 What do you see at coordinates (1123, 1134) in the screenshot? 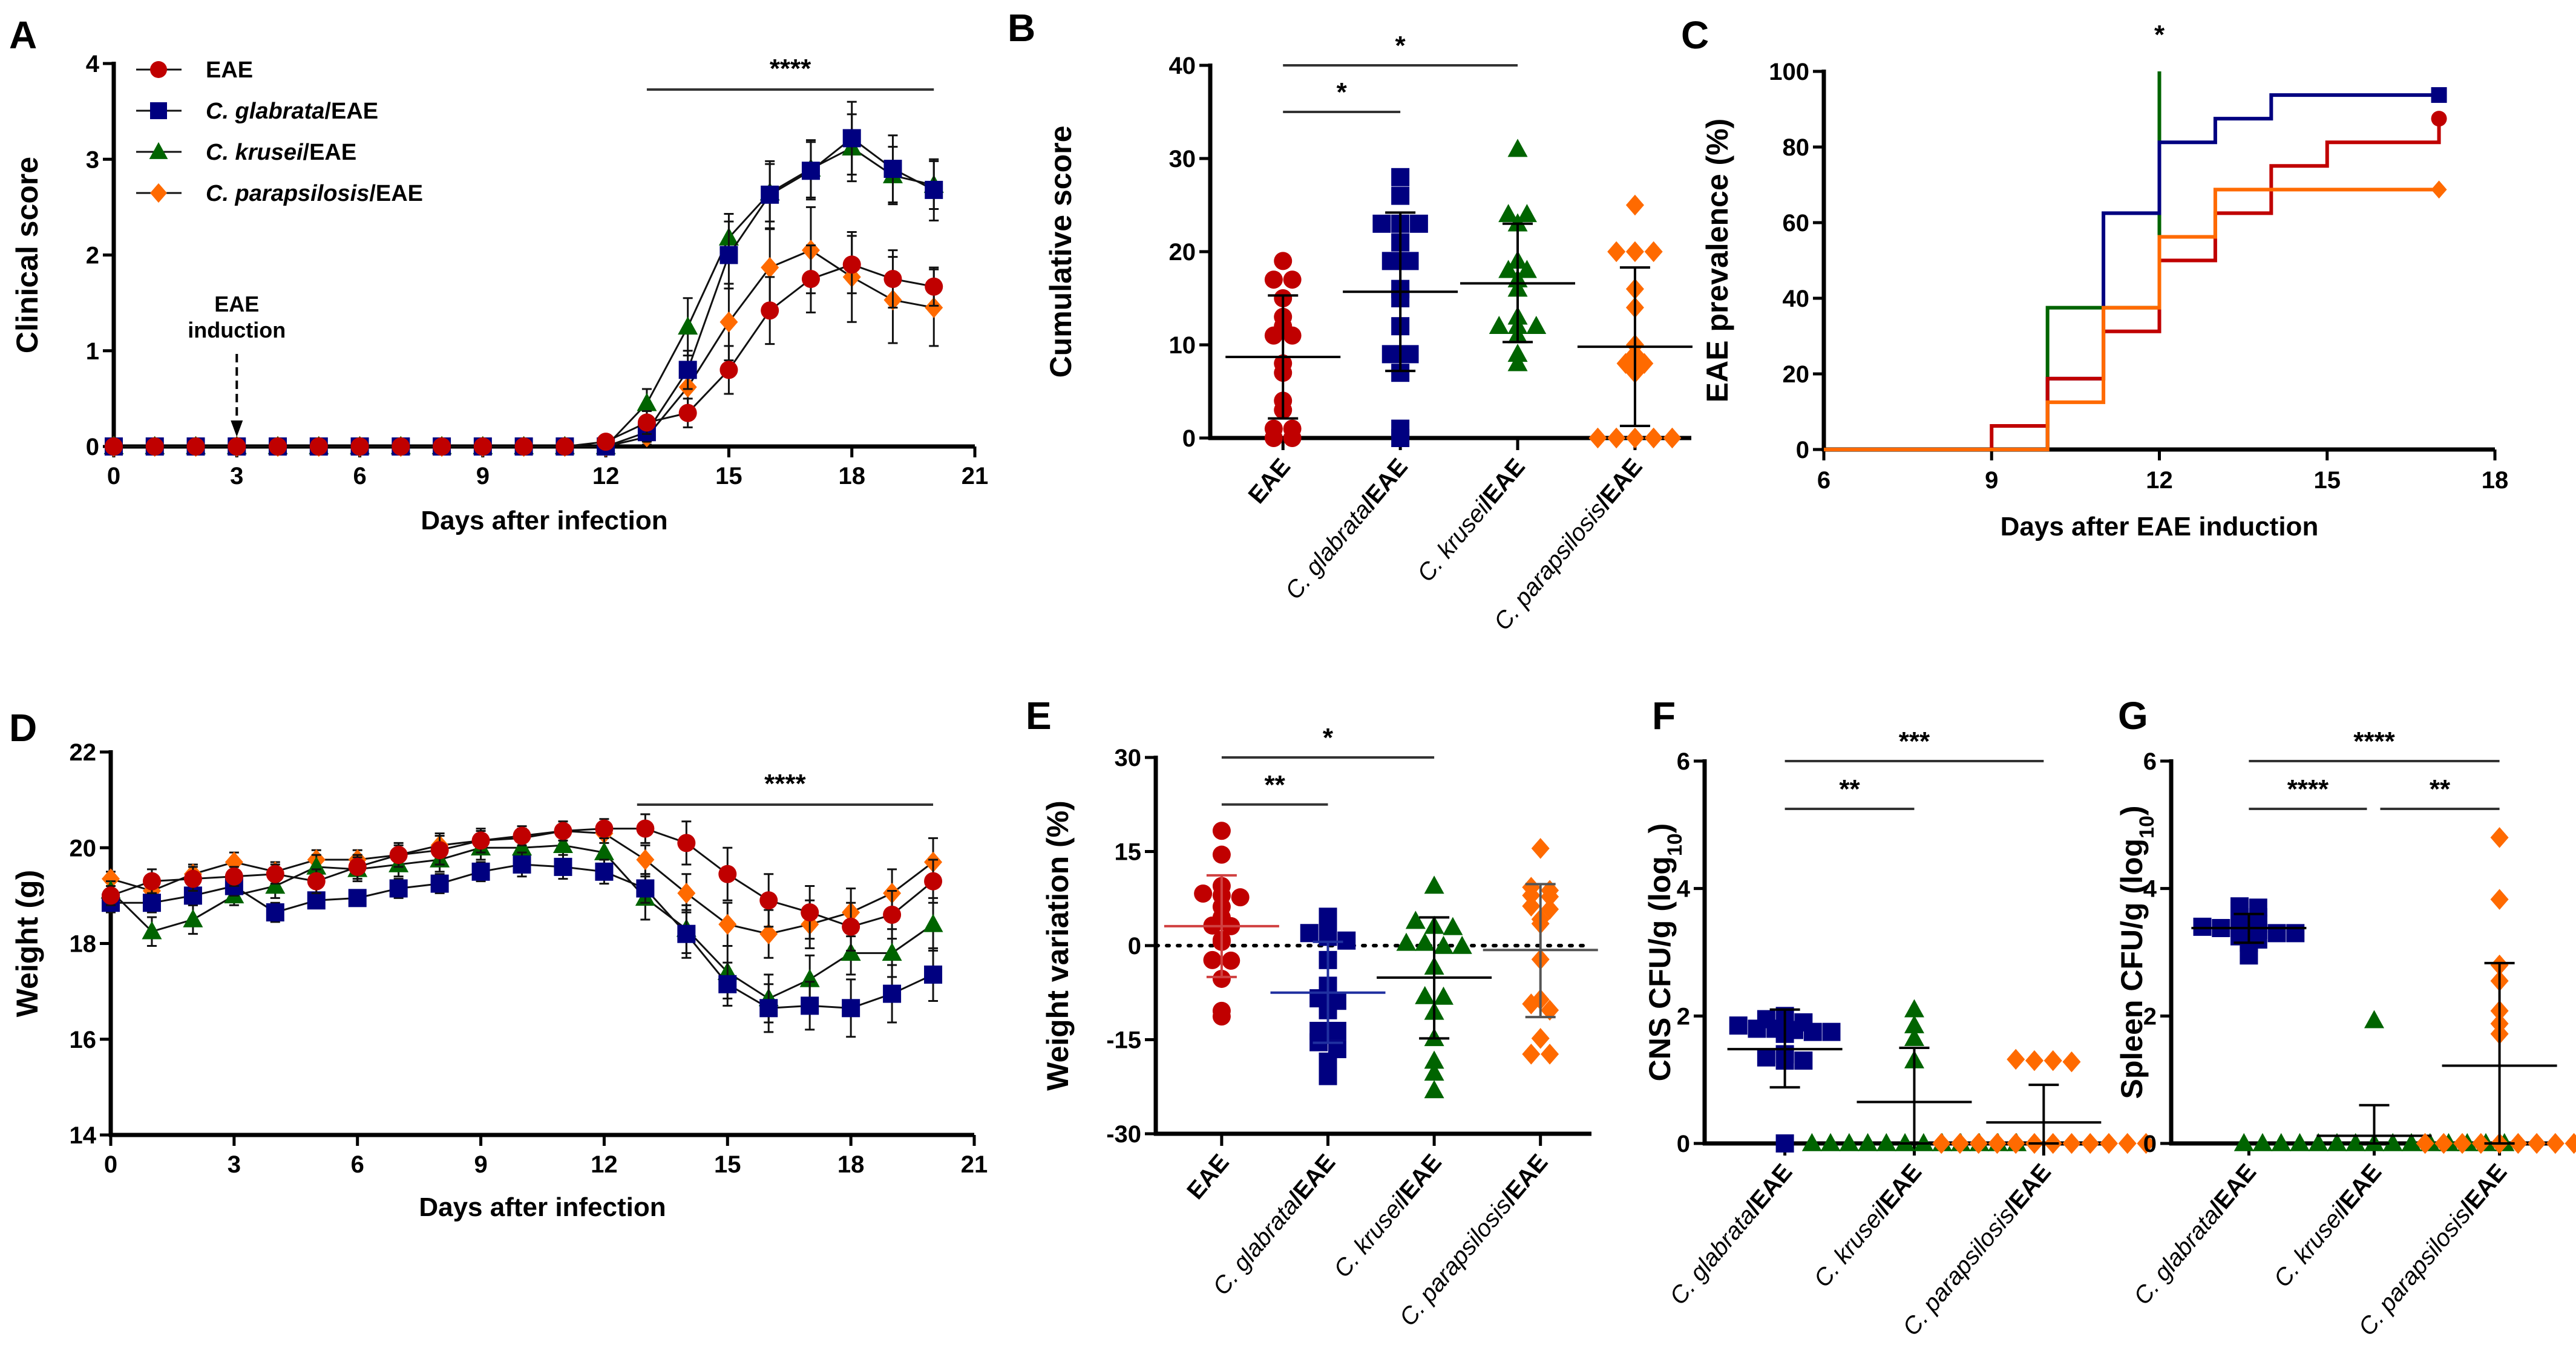
I see `y-tick-label: -30` at bounding box center [1123, 1134].